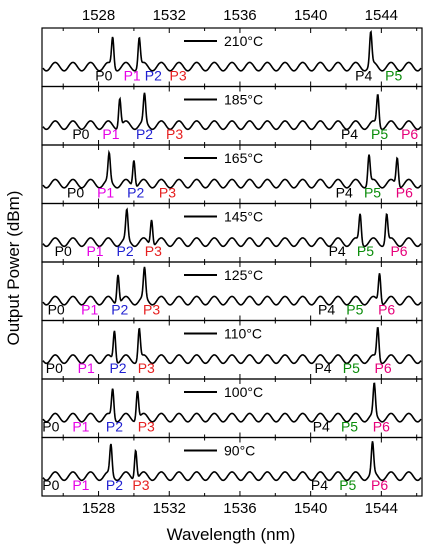 The image size is (430, 550). Describe the element at coordinates (381, 508) in the screenshot. I see `x-tick-label: 1544` at that location.